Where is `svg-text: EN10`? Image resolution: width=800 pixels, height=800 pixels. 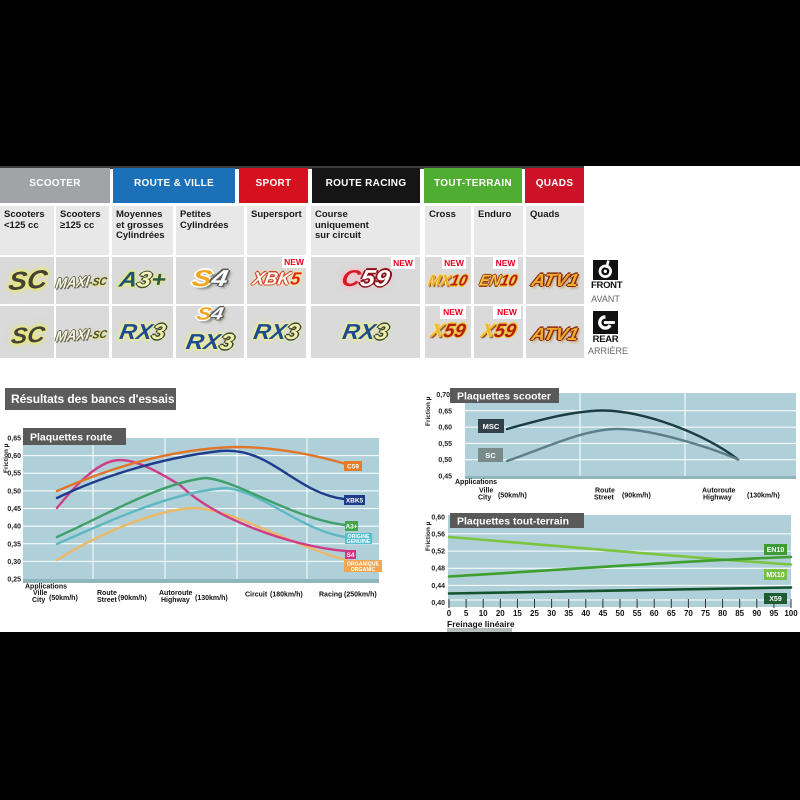 svg-text: EN10 is located at coordinates (776, 550).